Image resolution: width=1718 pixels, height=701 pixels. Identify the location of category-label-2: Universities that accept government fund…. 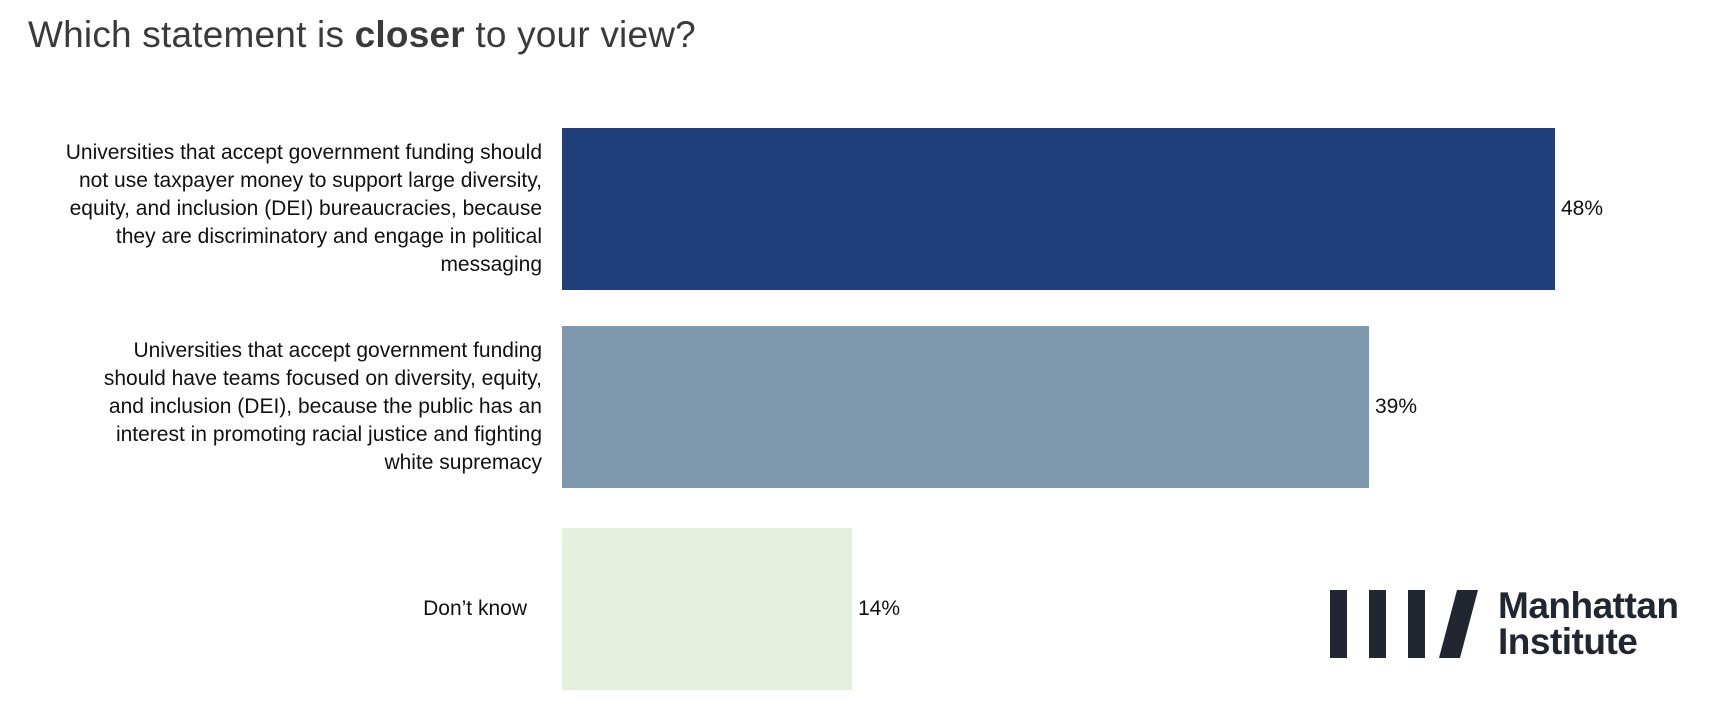
(323, 407).